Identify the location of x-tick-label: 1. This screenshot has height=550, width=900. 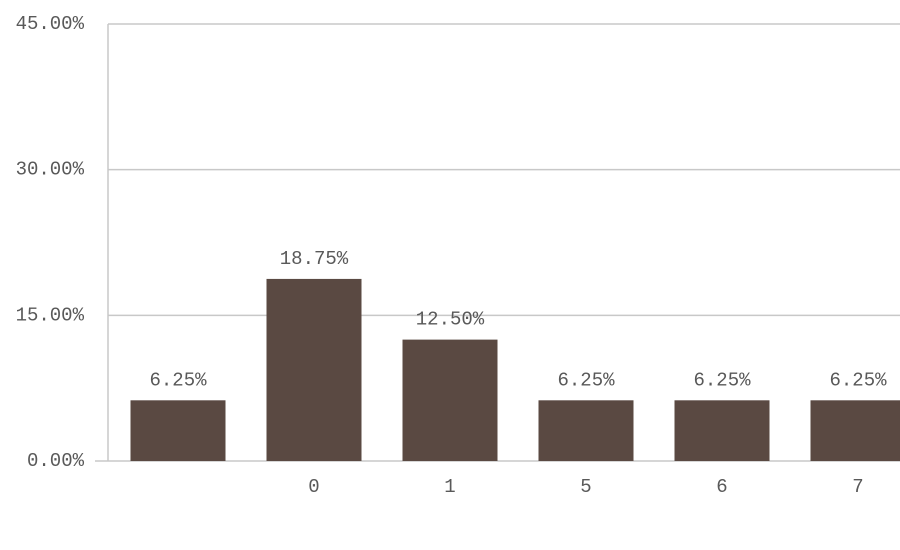
(449, 487).